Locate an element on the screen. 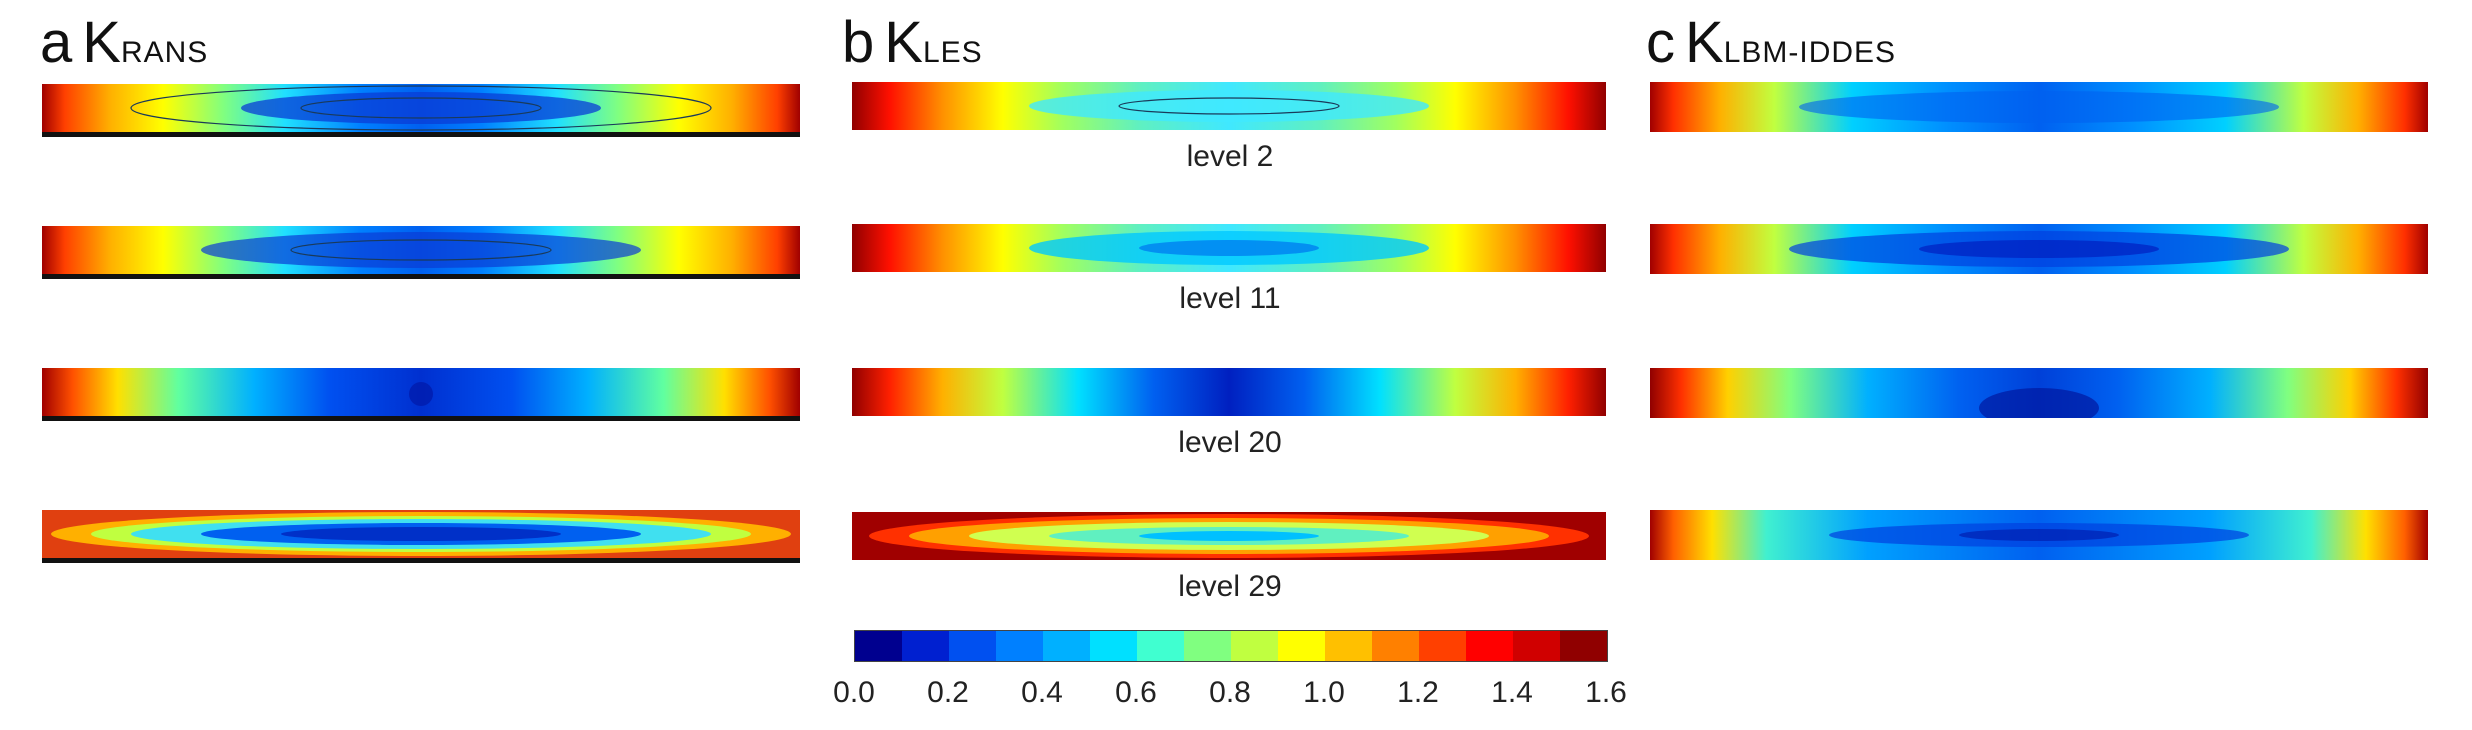 The image size is (2472, 730). colorbar-tick-label: 0.8 is located at coordinates (1230, 692).